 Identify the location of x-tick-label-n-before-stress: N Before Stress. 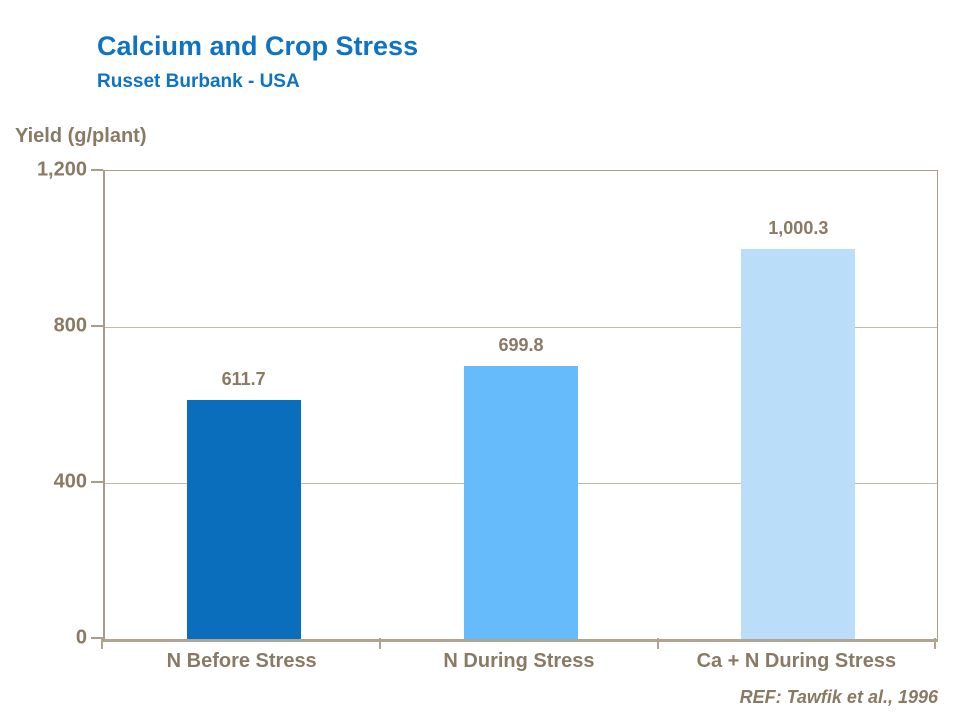
(241, 661).